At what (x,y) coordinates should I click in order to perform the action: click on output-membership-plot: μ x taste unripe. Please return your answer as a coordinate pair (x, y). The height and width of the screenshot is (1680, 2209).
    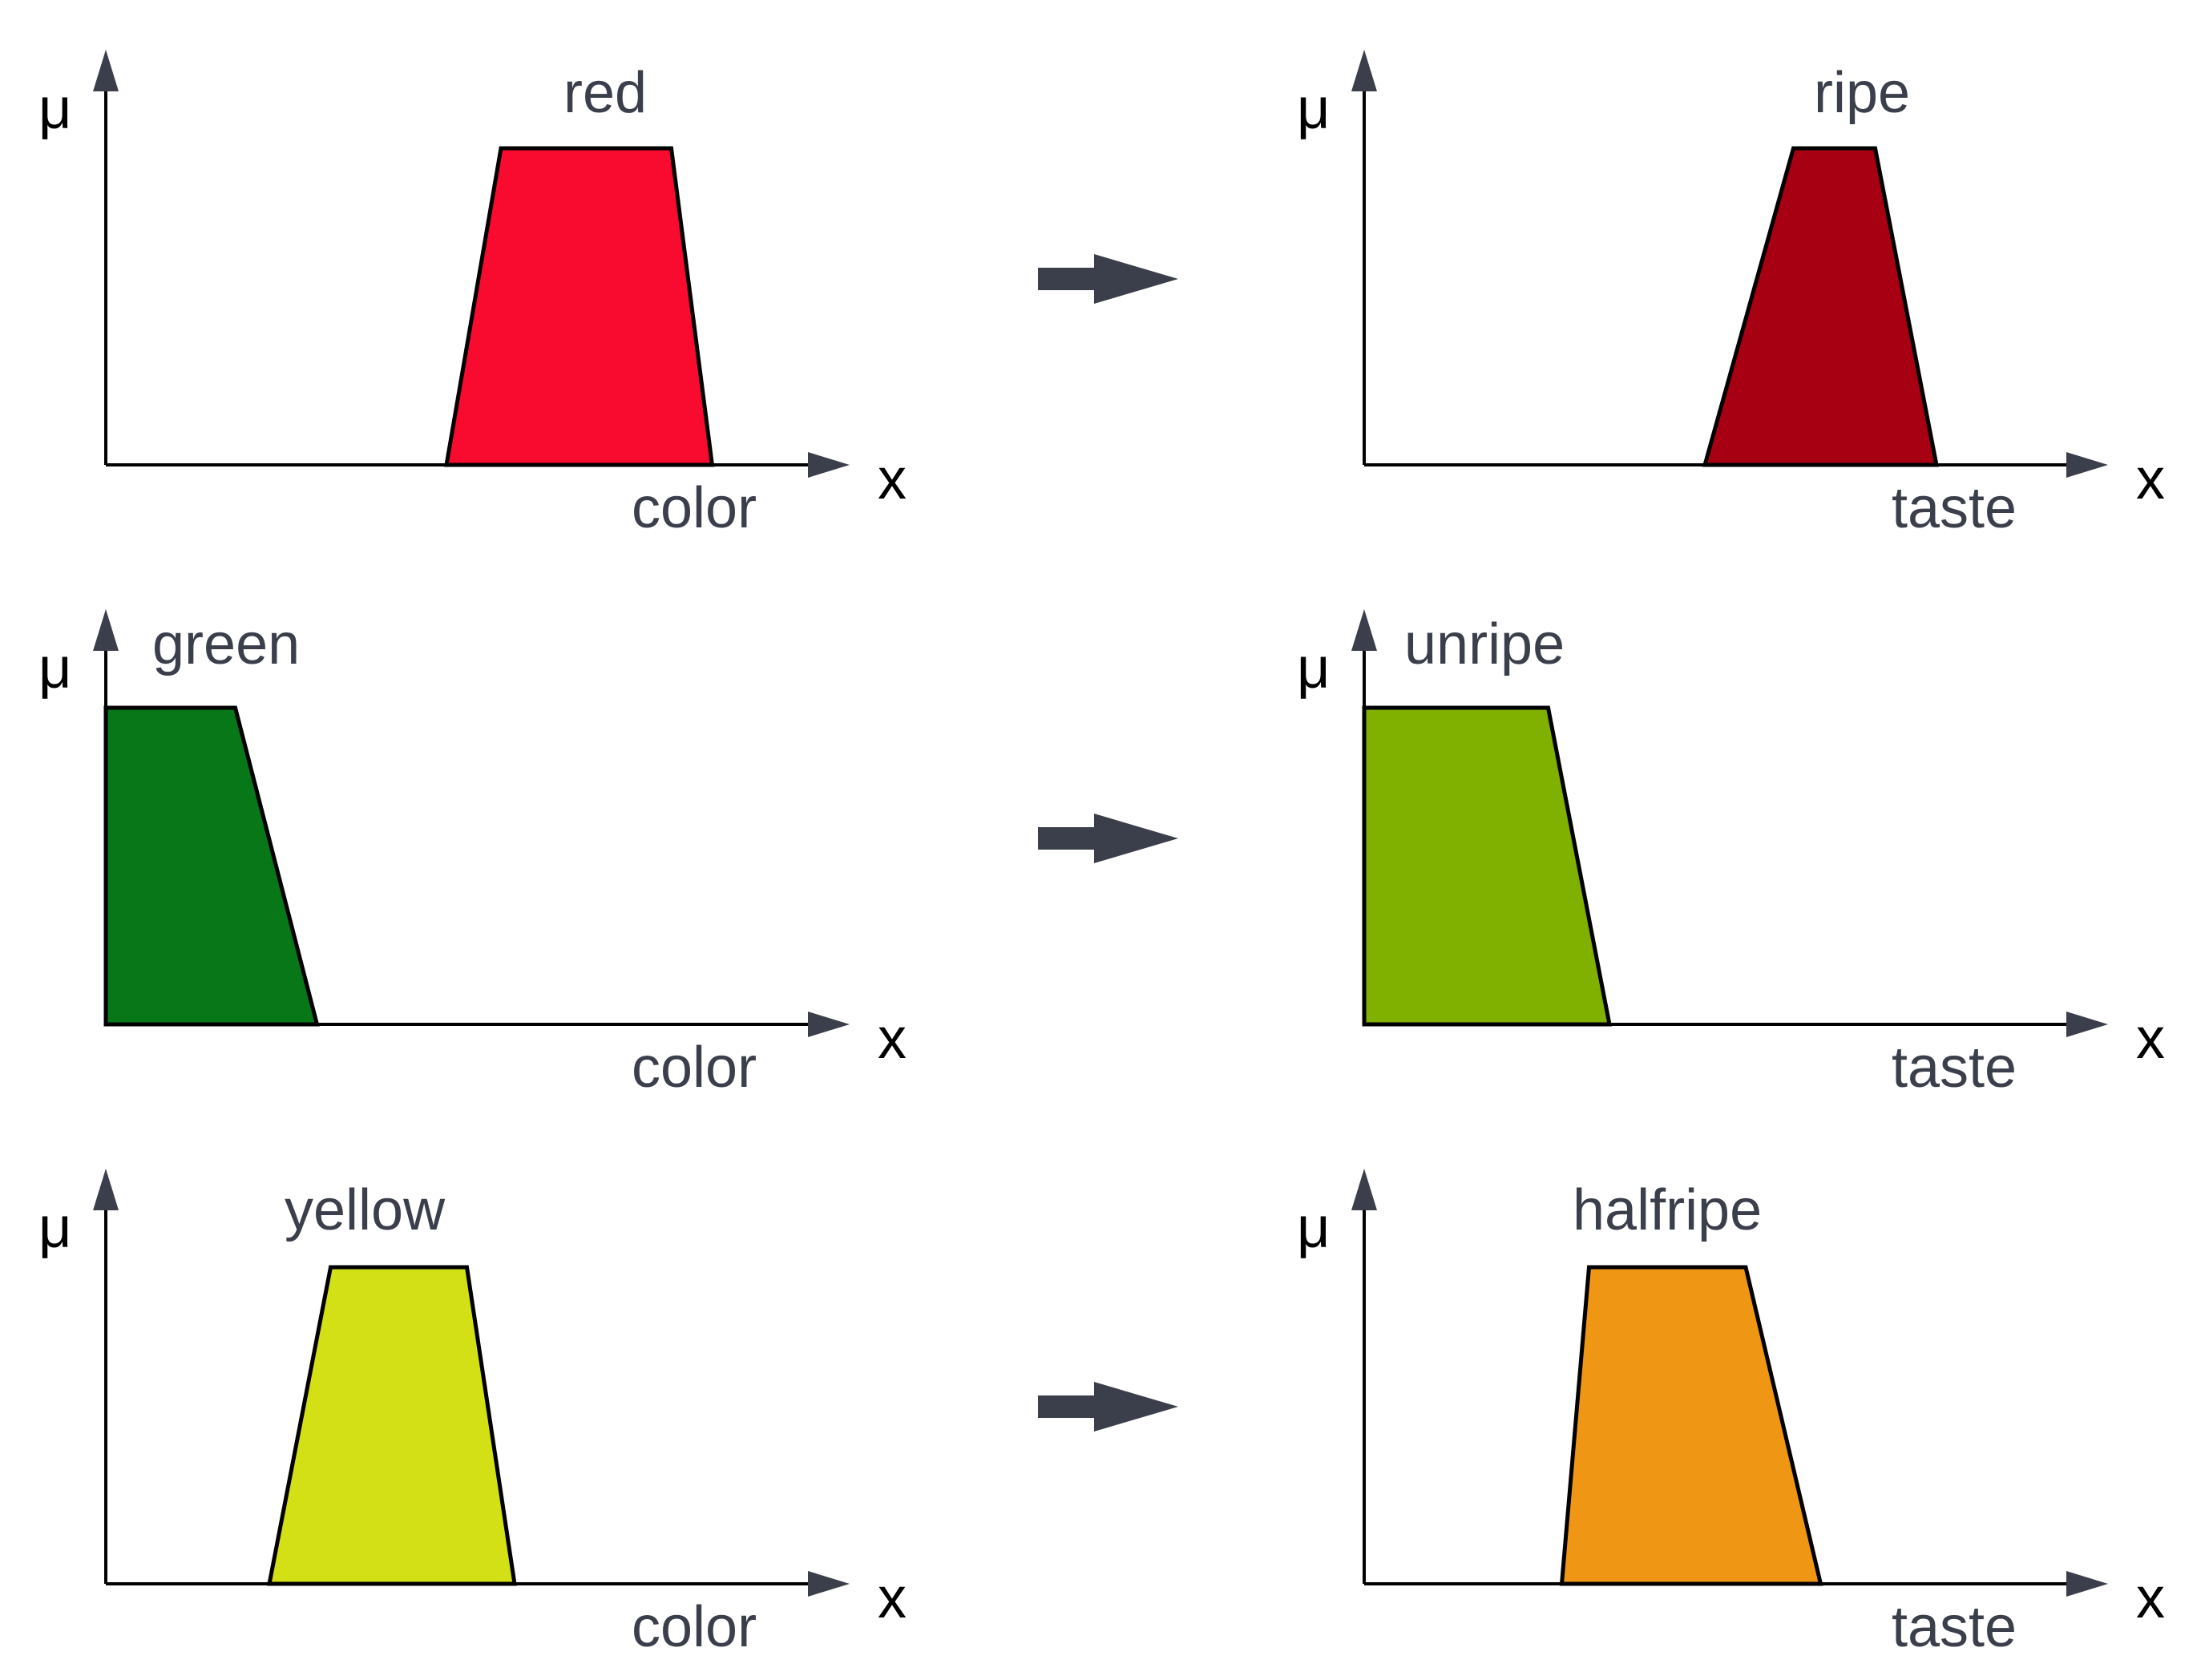
    Looking at the image, I should click on (1731, 854).